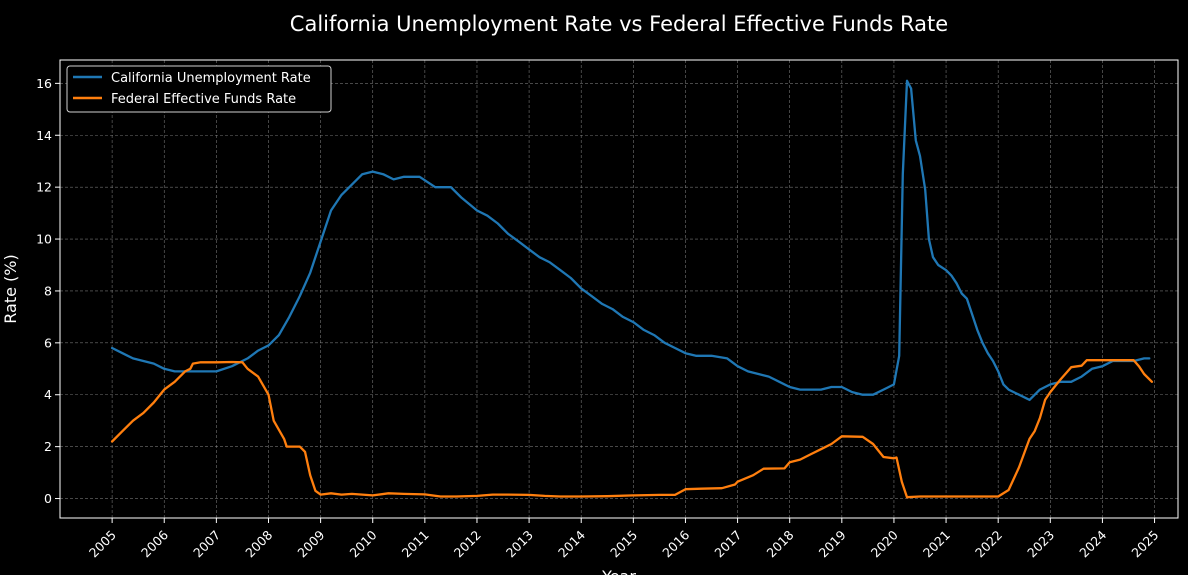 This screenshot has width=1188, height=575. I want to click on y-tick-label-10: 10, so click(44, 239).